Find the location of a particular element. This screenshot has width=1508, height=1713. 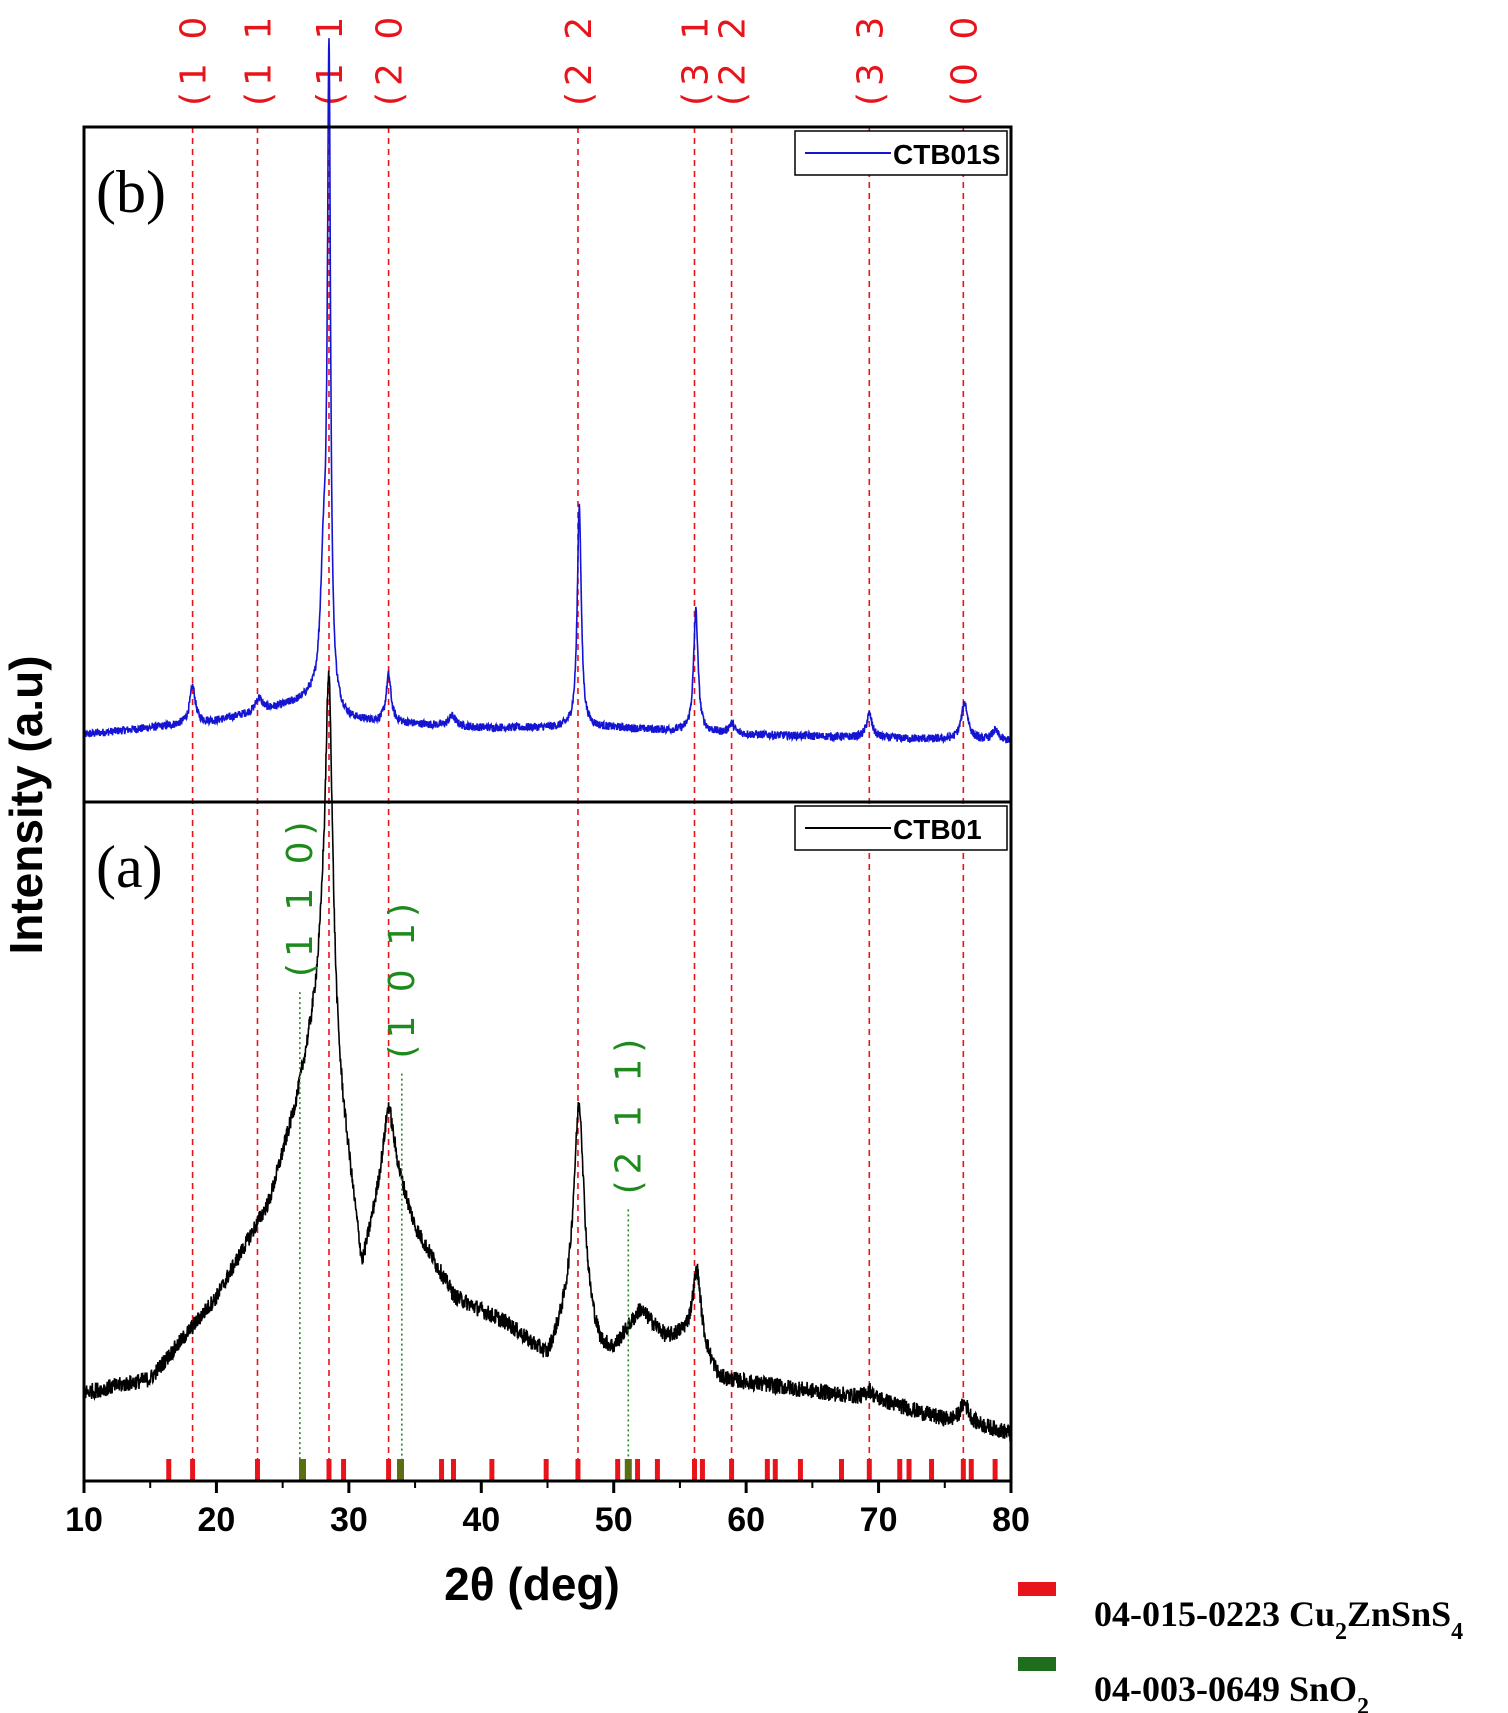

x-tick-label: 20 is located at coordinates (217, 1520).